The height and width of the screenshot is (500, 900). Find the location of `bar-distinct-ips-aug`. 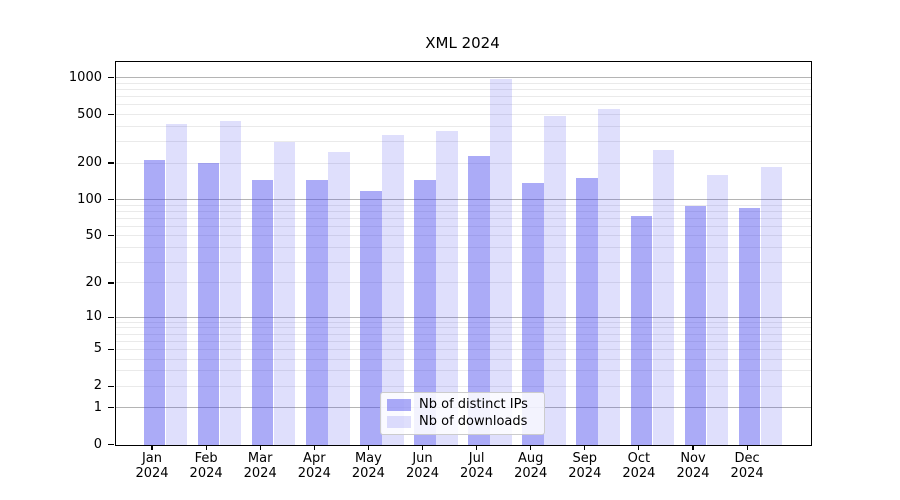

bar-distinct-ips-aug is located at coordinates (533, 313).